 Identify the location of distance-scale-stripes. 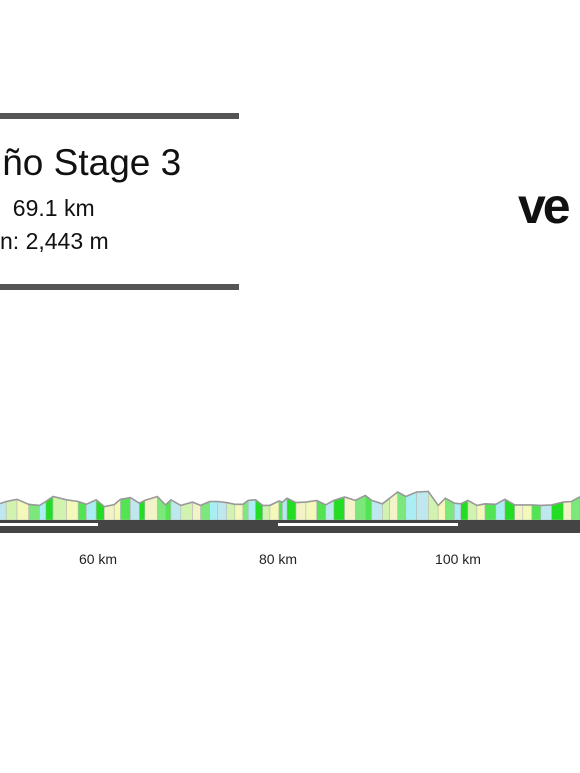
(229, 524).